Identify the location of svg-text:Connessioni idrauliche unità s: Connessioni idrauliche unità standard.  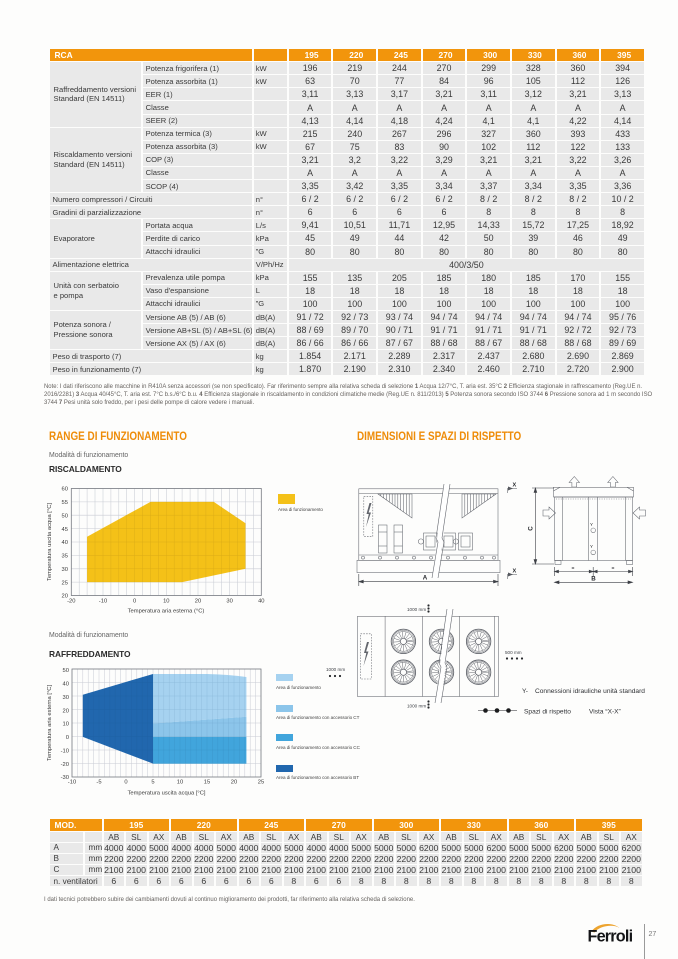
(590, 691).